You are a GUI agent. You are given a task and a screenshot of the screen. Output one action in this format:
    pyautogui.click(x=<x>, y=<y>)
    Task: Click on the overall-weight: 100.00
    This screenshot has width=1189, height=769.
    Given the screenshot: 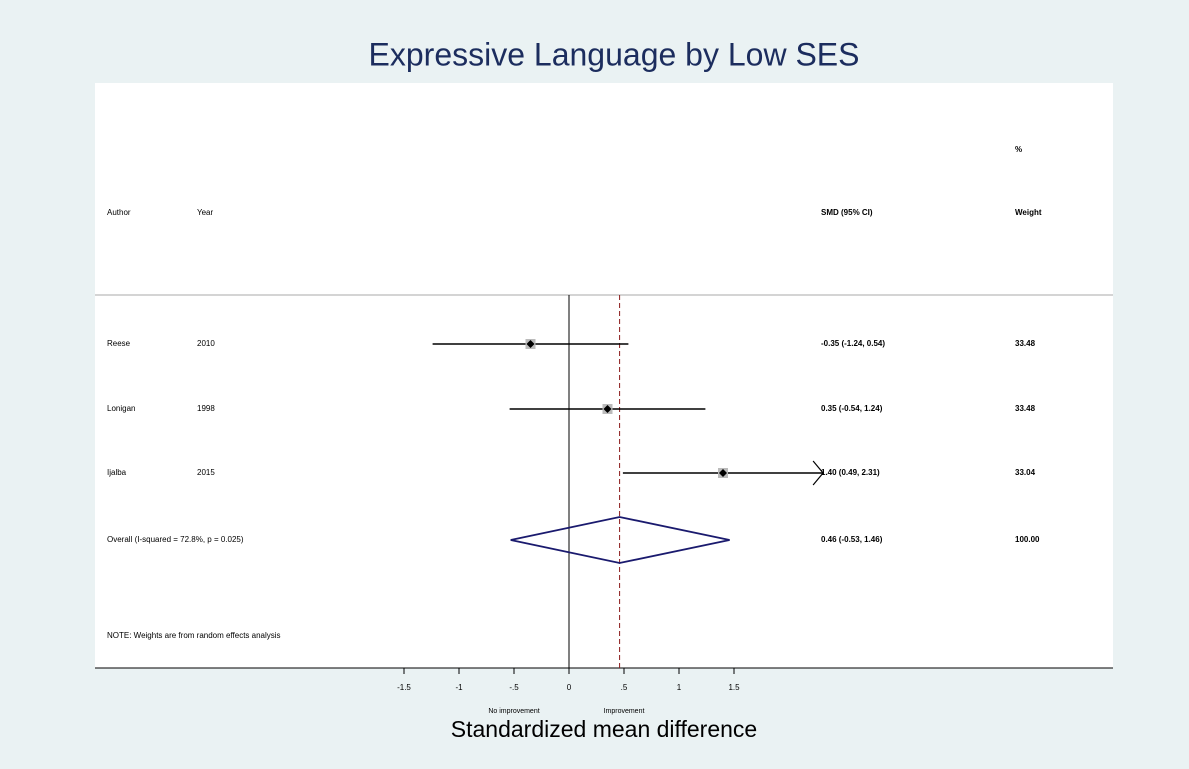 What is the action you would take?
    pyautogui.click(x=1027, y=539)
    